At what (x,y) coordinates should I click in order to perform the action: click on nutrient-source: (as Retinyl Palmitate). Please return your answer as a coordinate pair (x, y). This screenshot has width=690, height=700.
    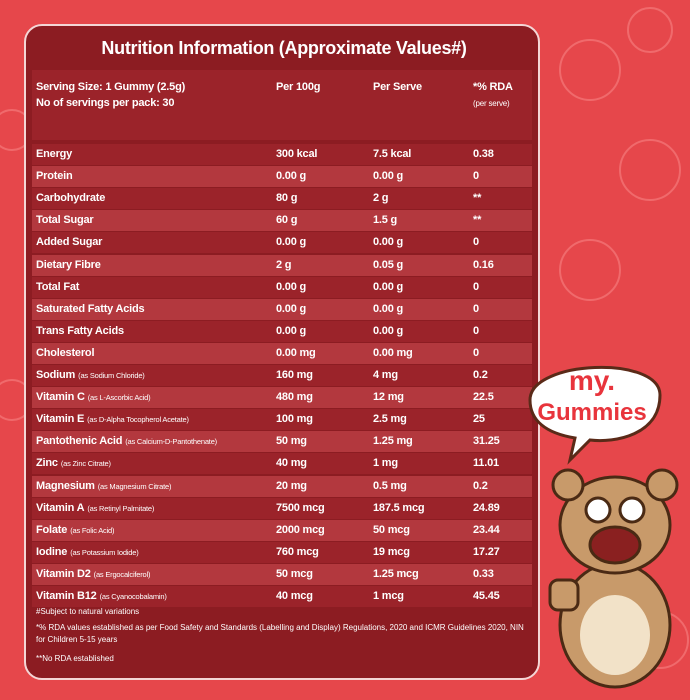
    Looking at the image, I should click on (121, 508).